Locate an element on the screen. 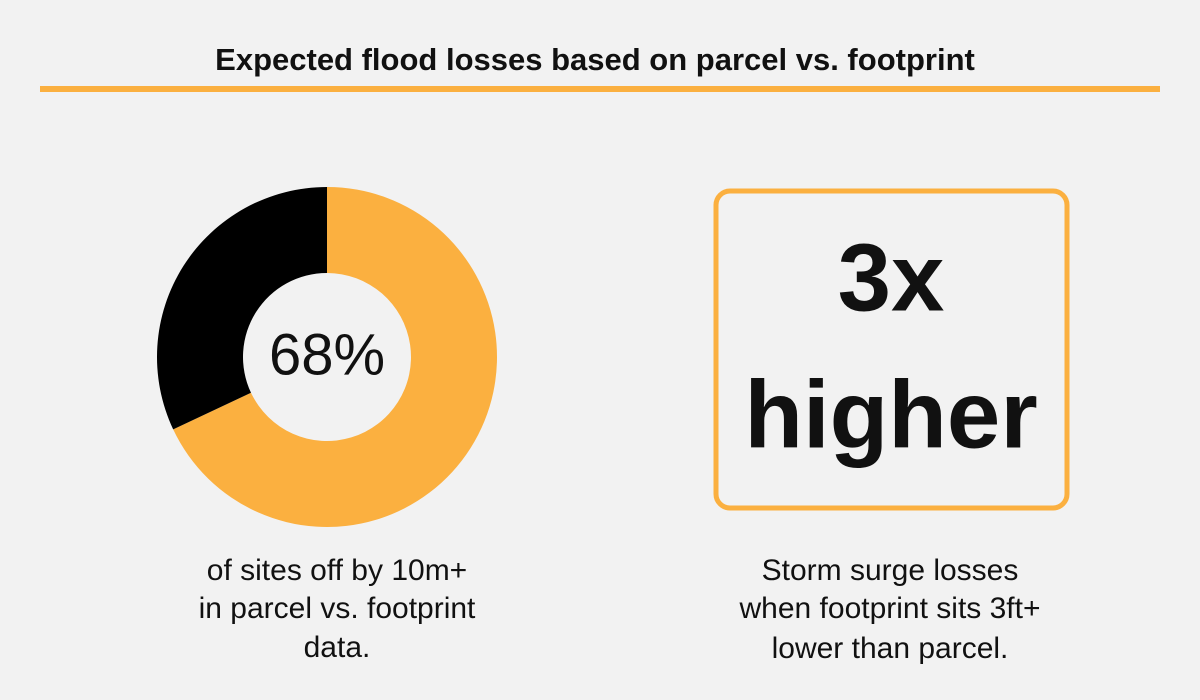 The image size is (1200, 700). caption-line: data. is located at coordinates (337, 647).